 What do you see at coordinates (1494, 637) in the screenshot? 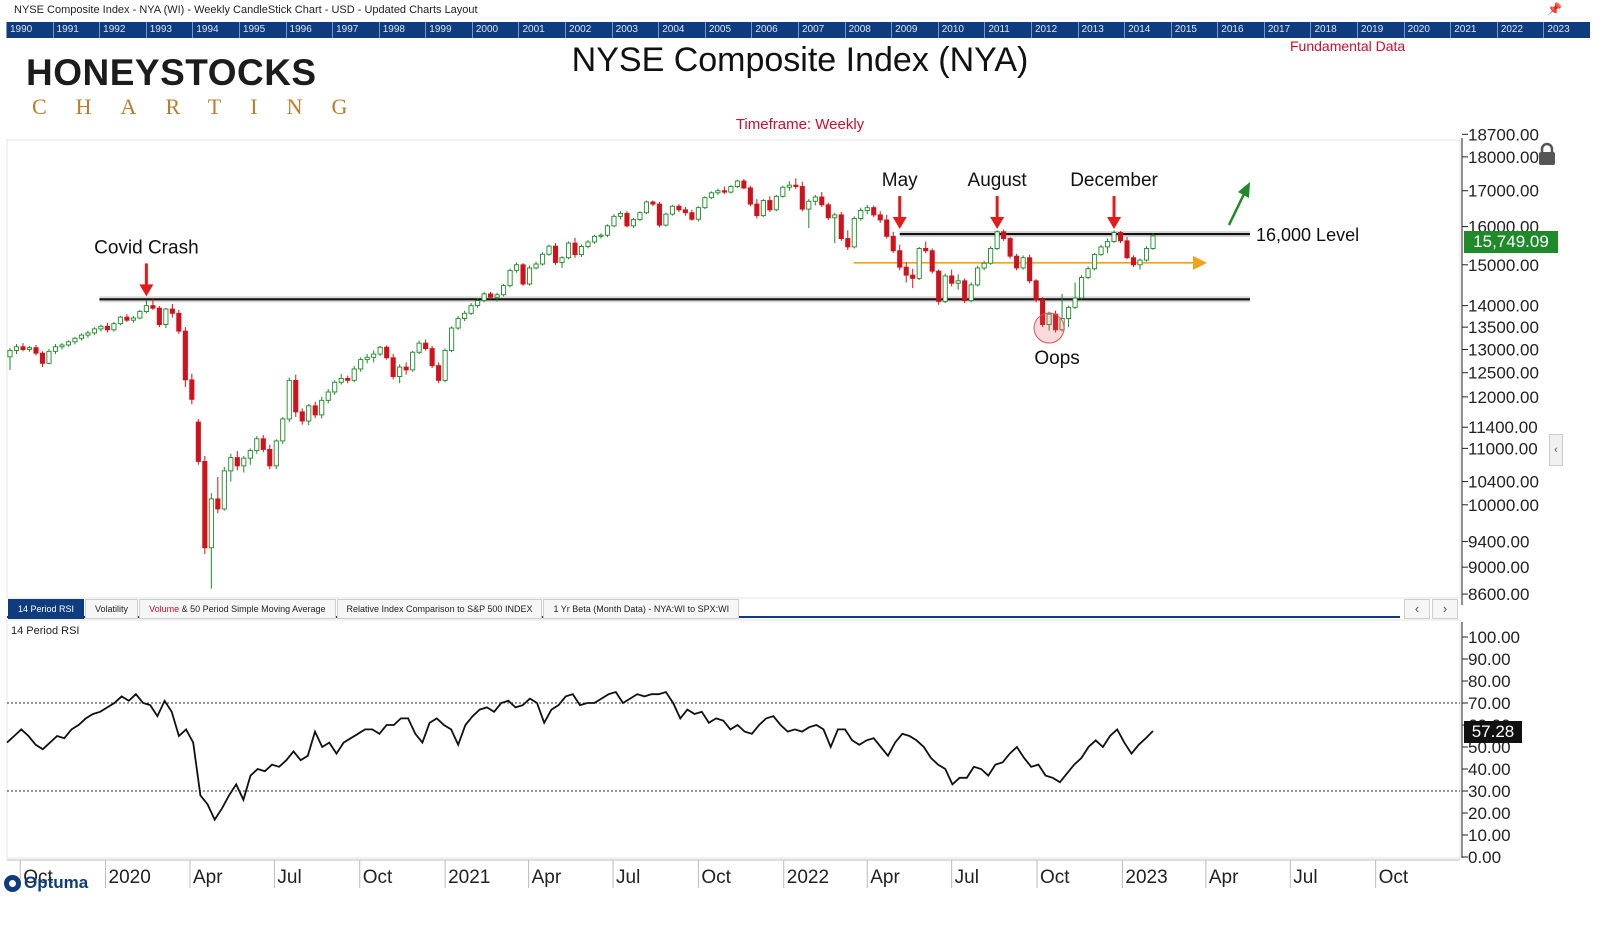
I see `rsi-axis-label: 100.00` at bounding box center [1494, 637].